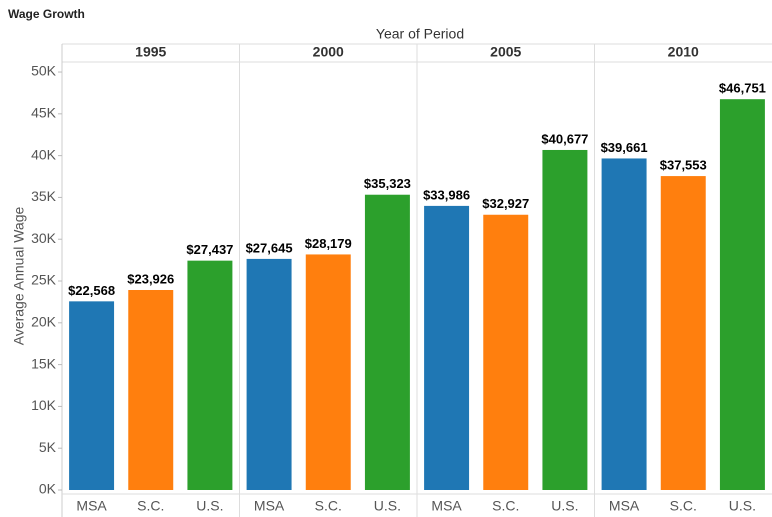 The height and width of the screenshot is (517, 772). Describe the element at coordinates (44, 196) in the screenshot. I see `y-tick-label: 35K` at that location.